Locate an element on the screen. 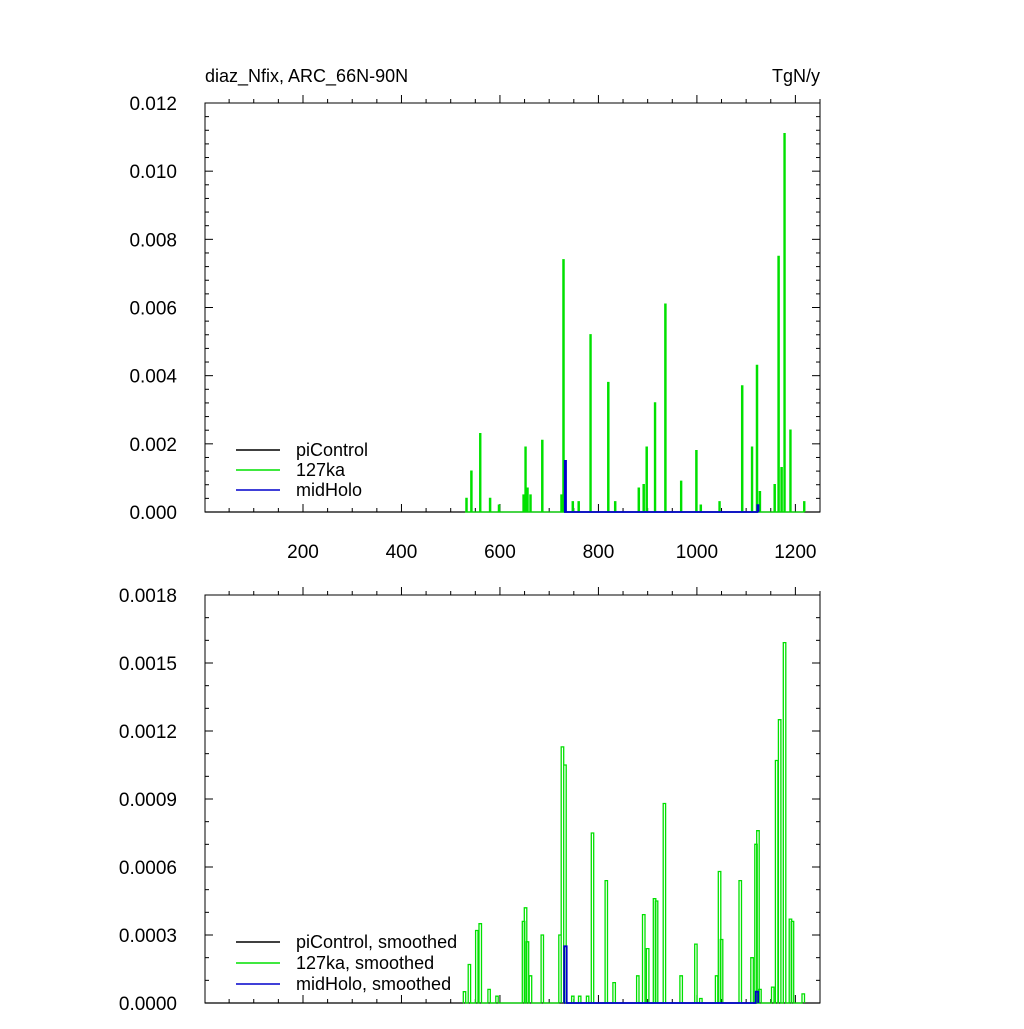  legend-label: midHolo, smoothed is located at coordinates (373, 984).